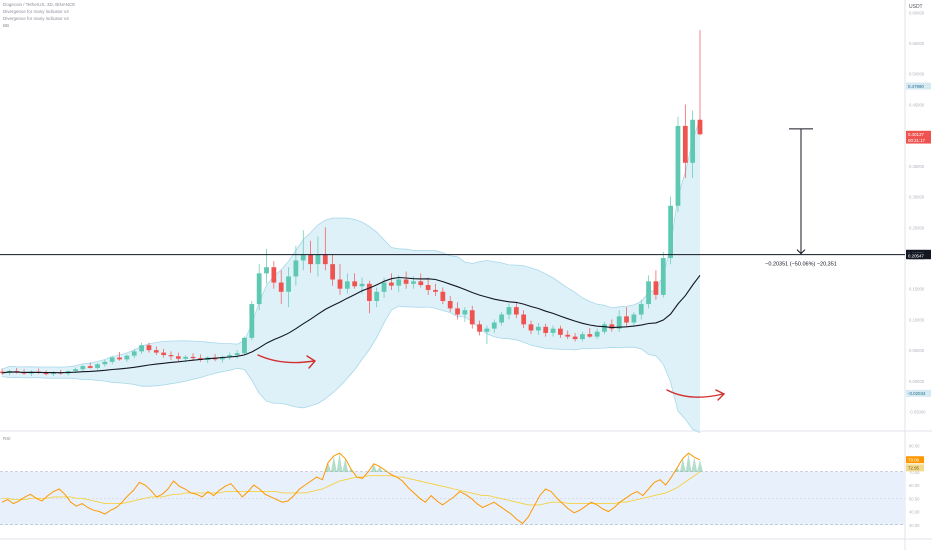  I want to click on rsi-ma-line, so click(351, 488).